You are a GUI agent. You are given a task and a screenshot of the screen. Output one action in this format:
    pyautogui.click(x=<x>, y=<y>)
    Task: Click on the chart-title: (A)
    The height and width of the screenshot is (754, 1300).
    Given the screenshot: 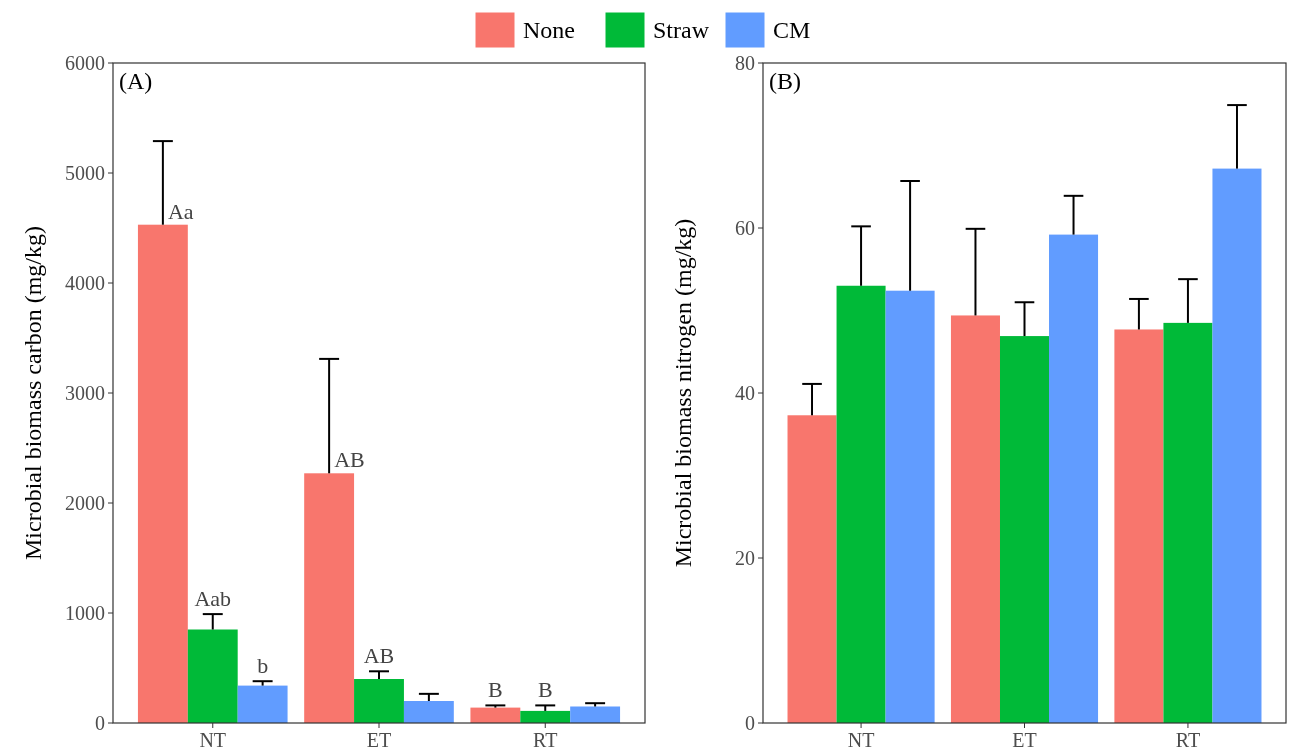 What is the action you would take?
    pyautogui.click(x=136, y=81)
    